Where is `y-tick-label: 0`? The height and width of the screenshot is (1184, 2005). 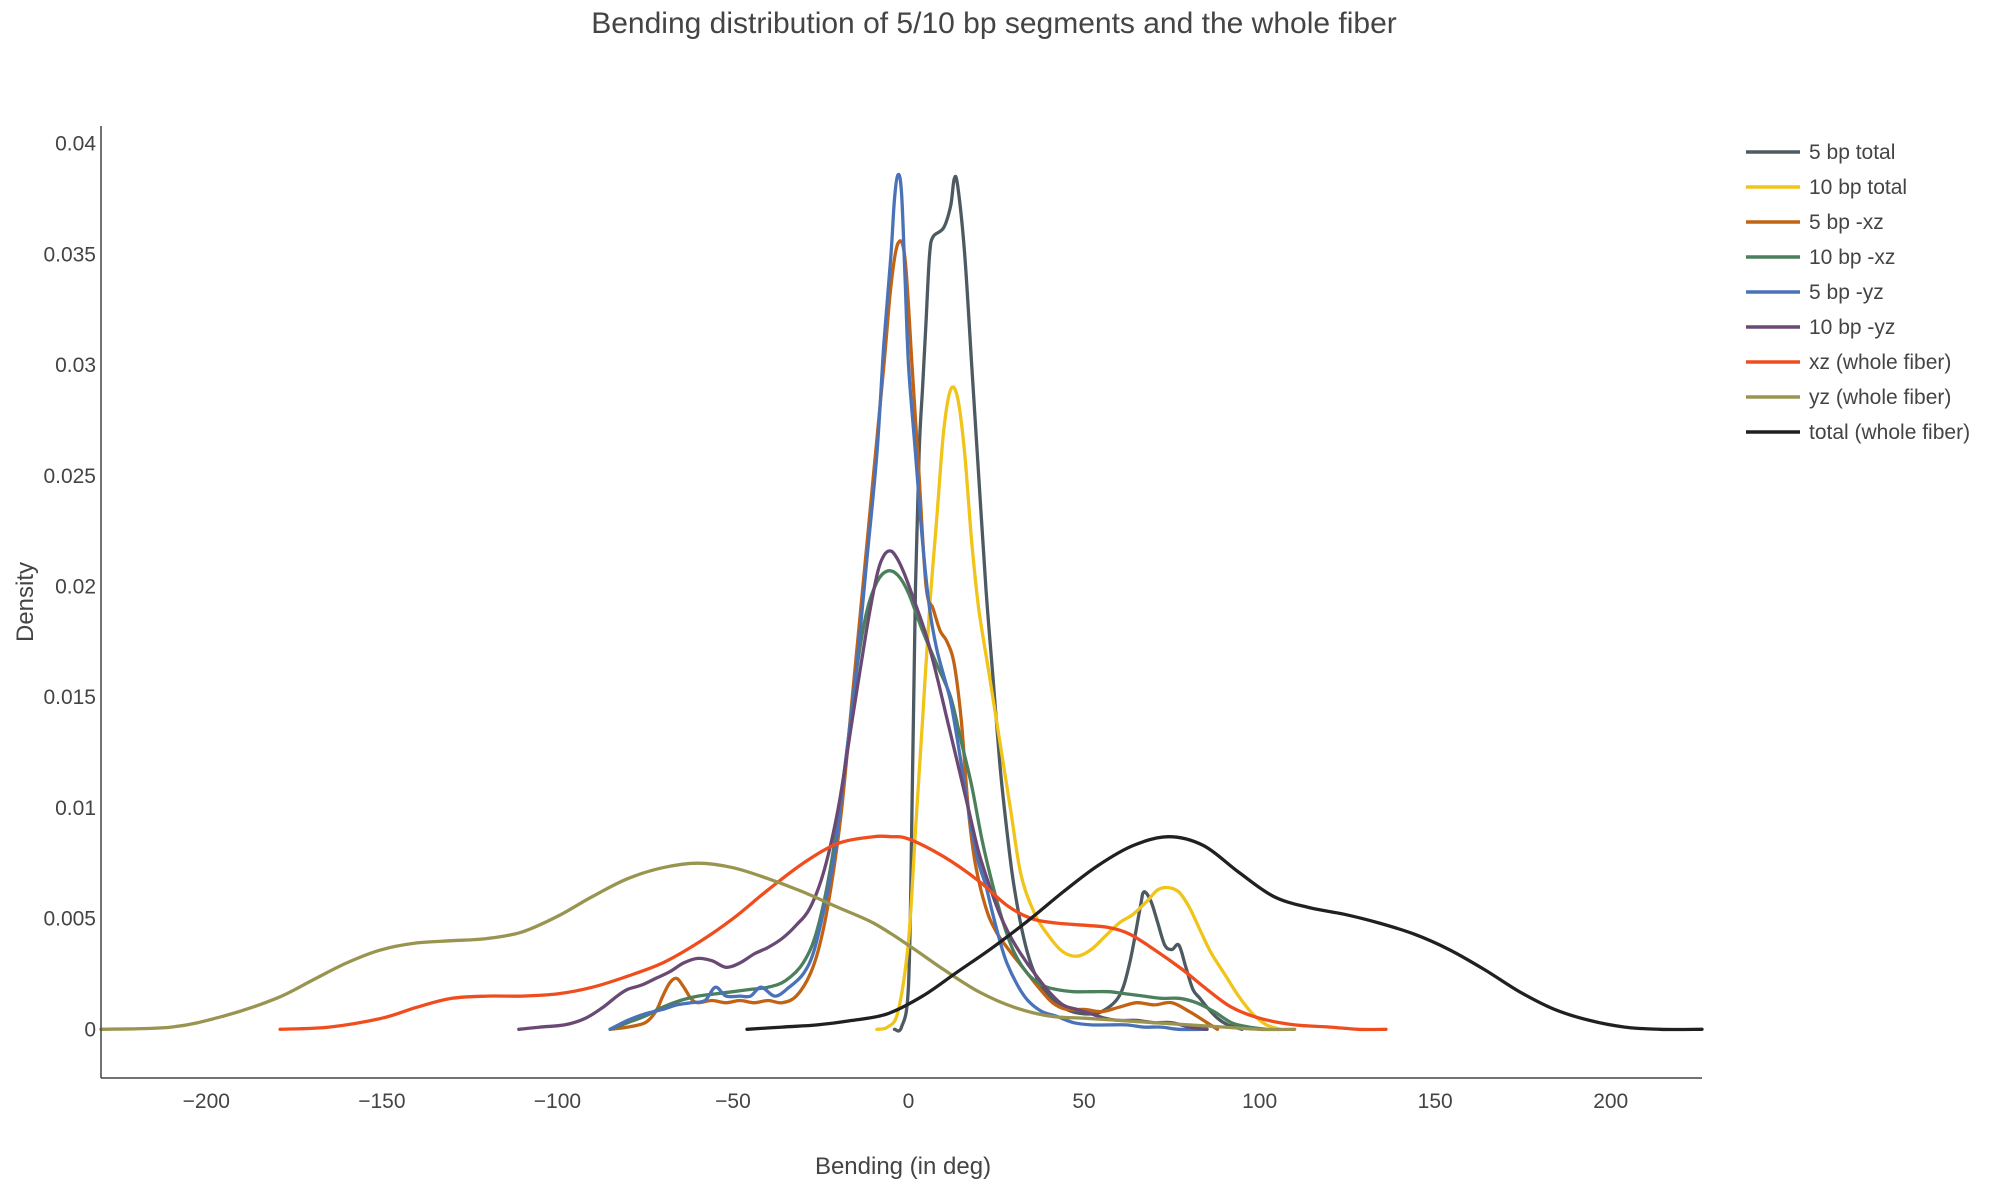 y-tick-label: 0 is located at coordinates (90, 1029).